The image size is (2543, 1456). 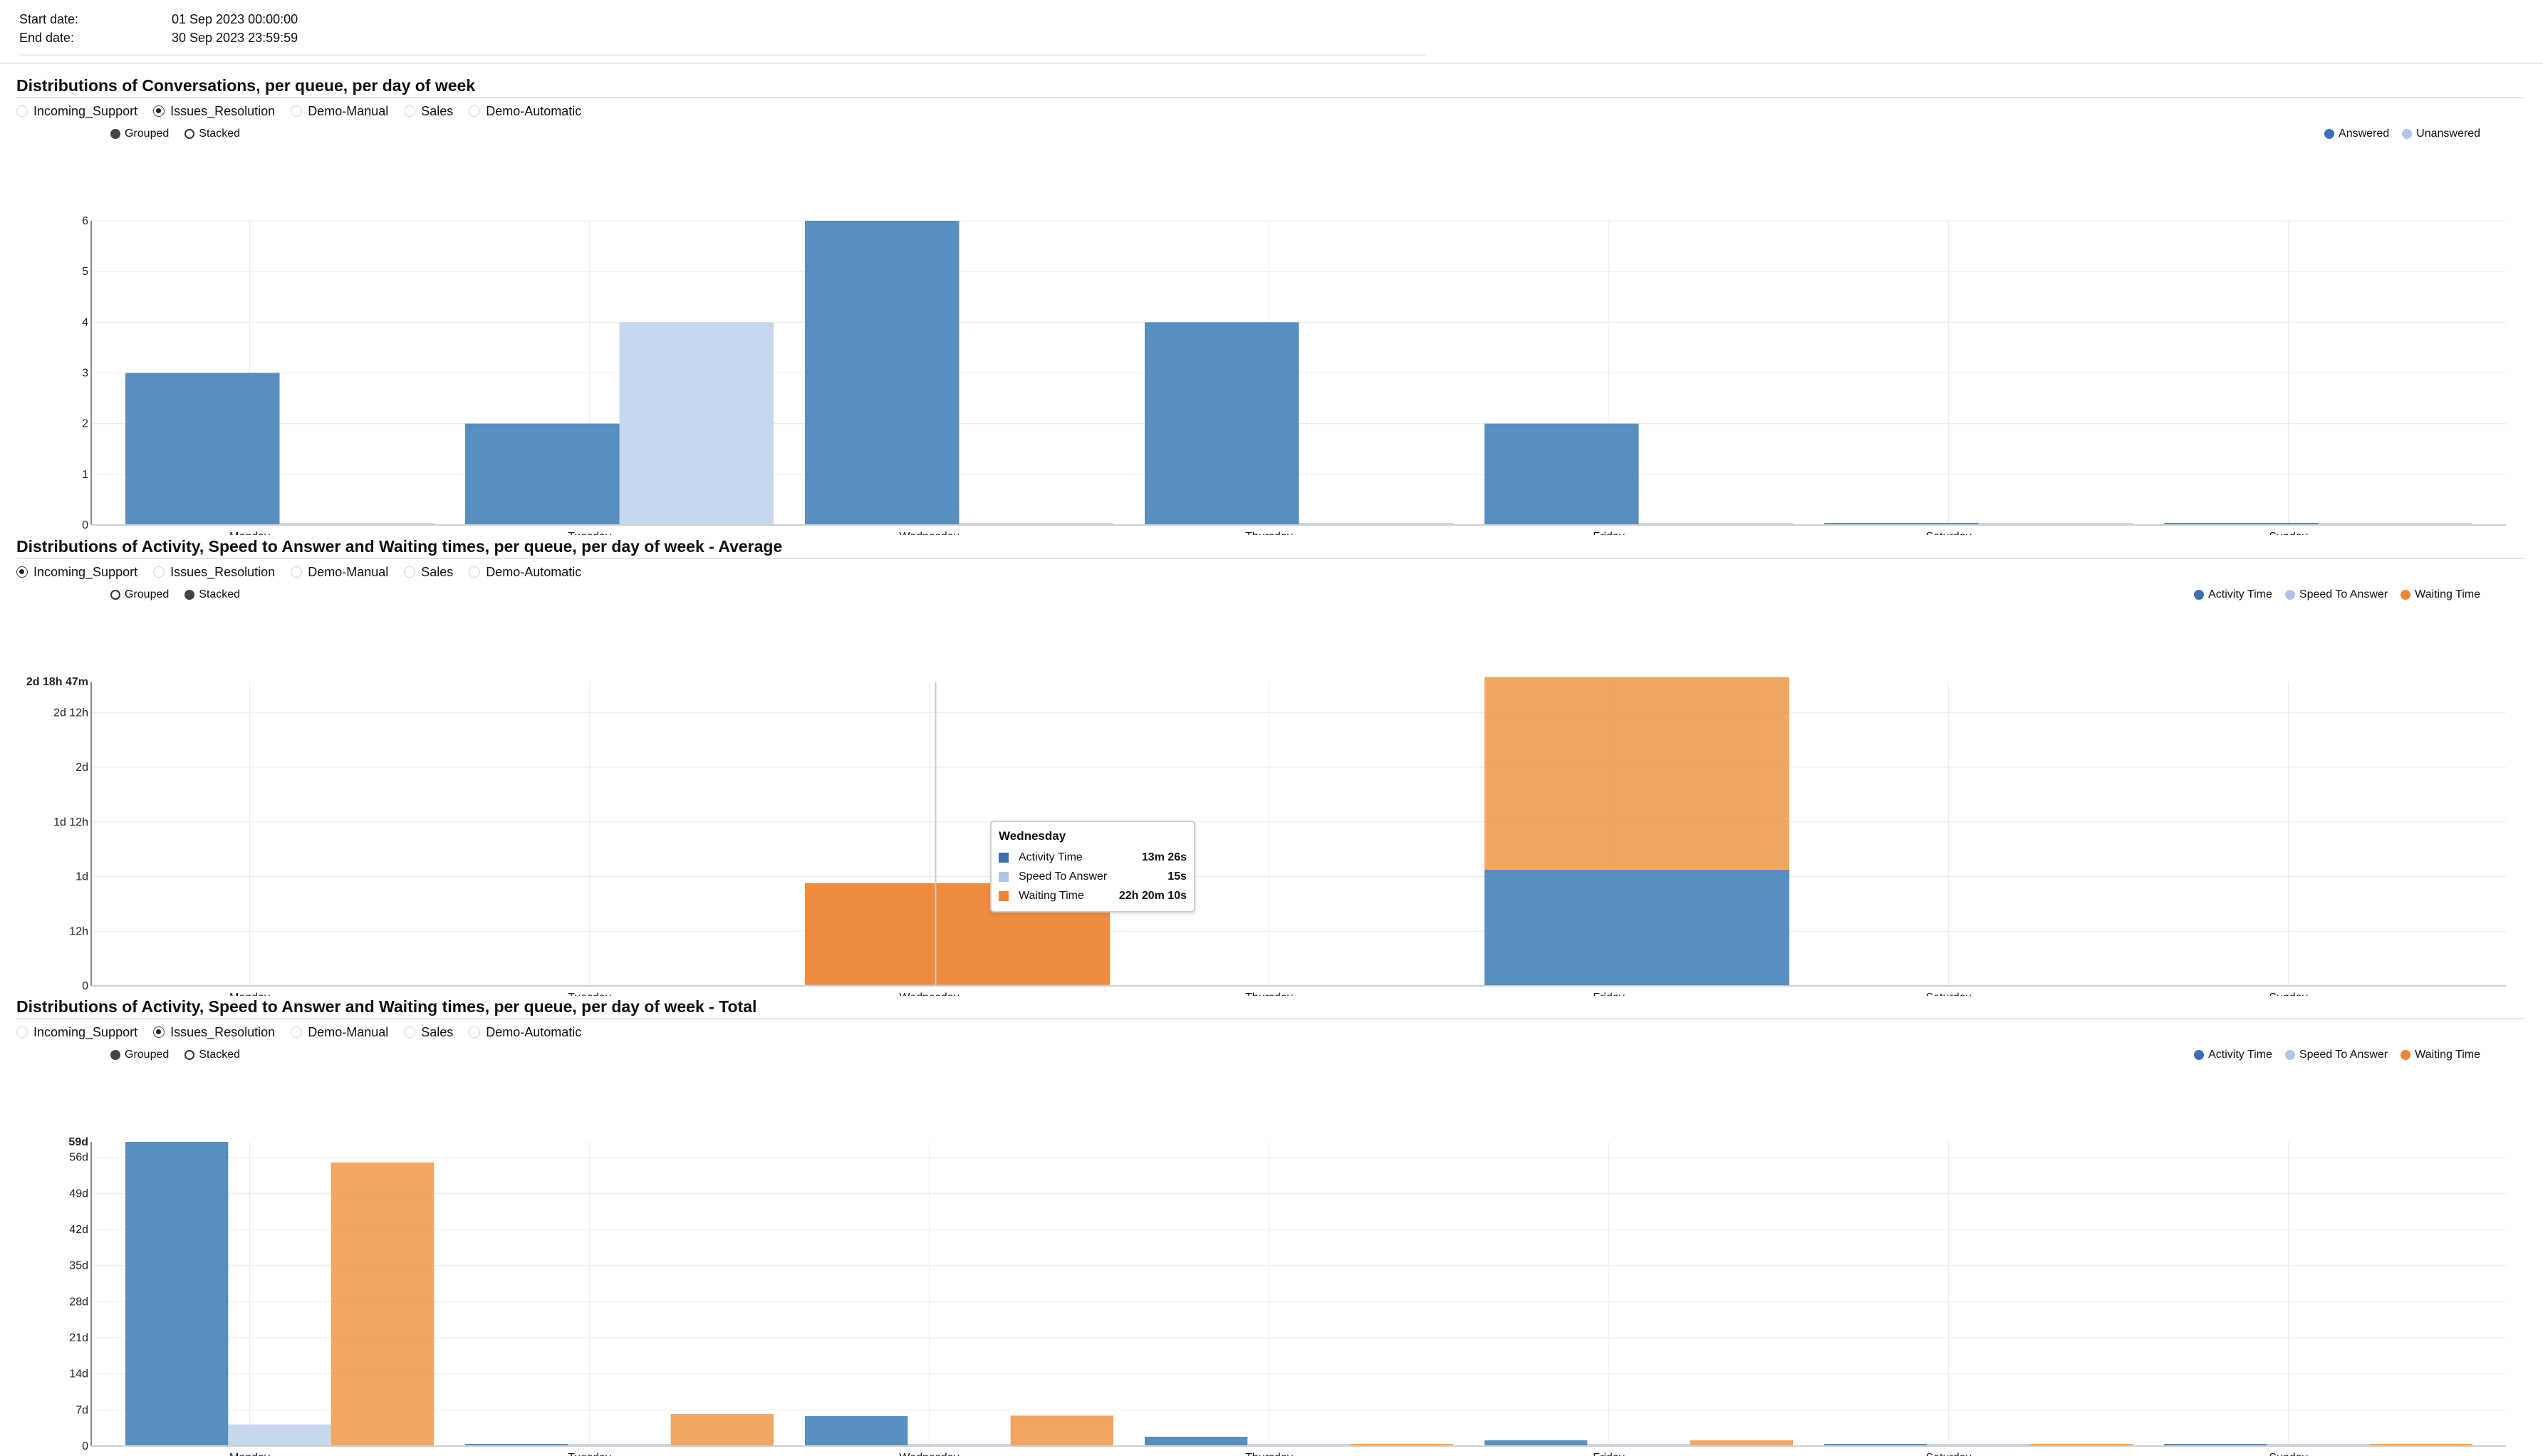 I want to click on bar-answered-saturday, so click(x=1902, y=524).